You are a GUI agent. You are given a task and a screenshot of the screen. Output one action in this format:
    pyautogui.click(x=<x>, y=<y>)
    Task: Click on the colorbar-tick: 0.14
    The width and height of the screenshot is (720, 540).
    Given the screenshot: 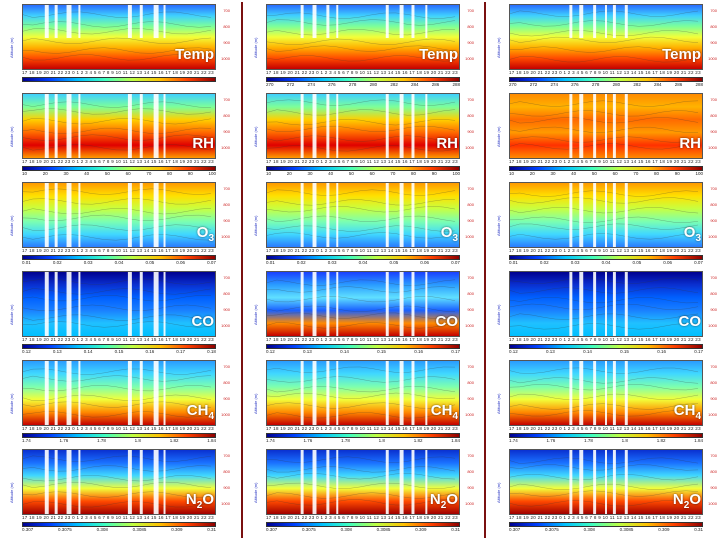 What is the action you would take?
    pyautogui.click(x=587, y=351)
    